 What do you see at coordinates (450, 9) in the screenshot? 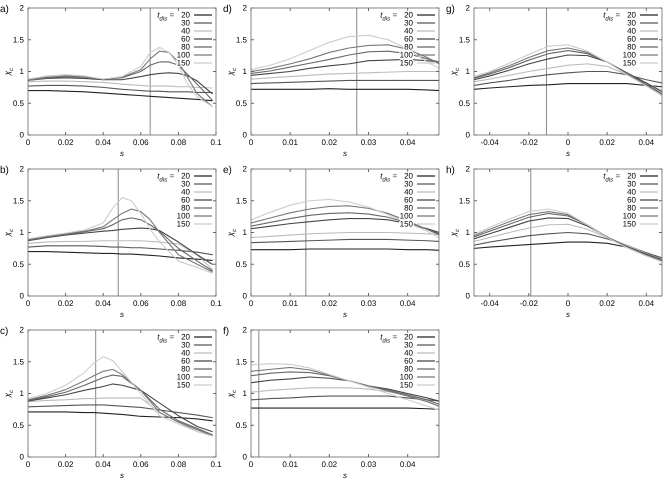
I see `chart-title: g)` at bounding box center [450, 9].